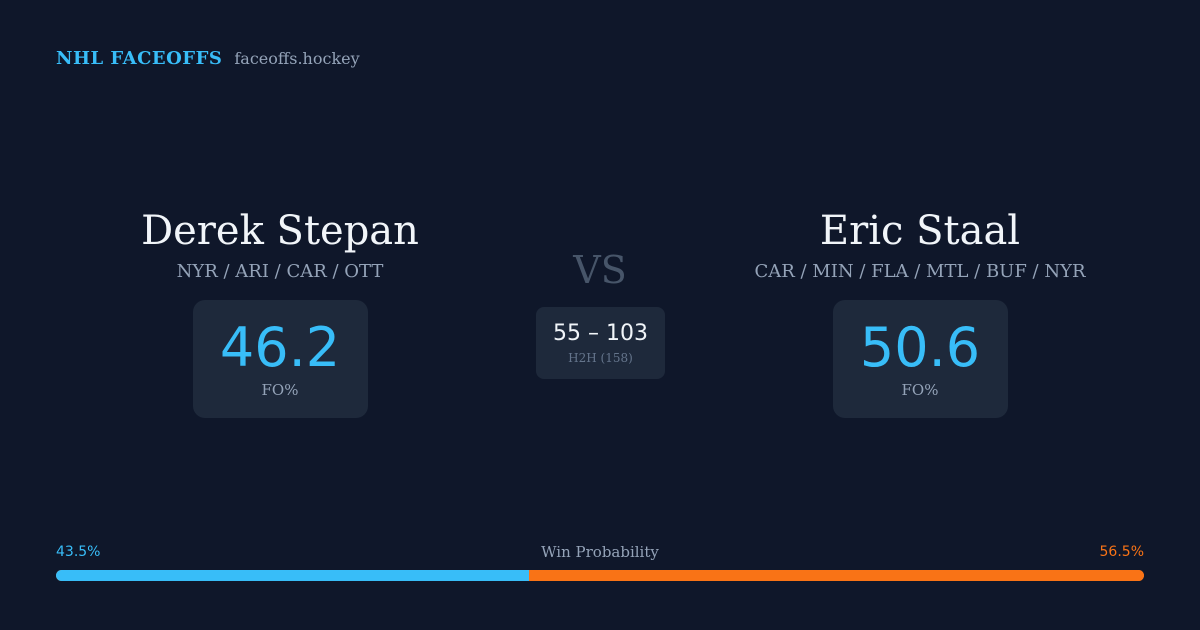  I want to click on fo-card-left: 46.2 FO%, so click(280, 359).